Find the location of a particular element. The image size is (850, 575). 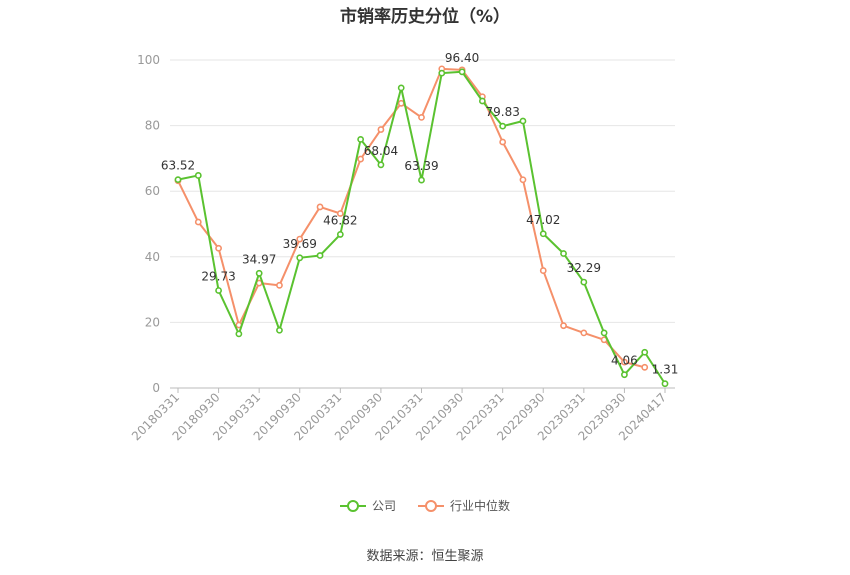

legend-swatch-industry is located at coordinates (431, 505).